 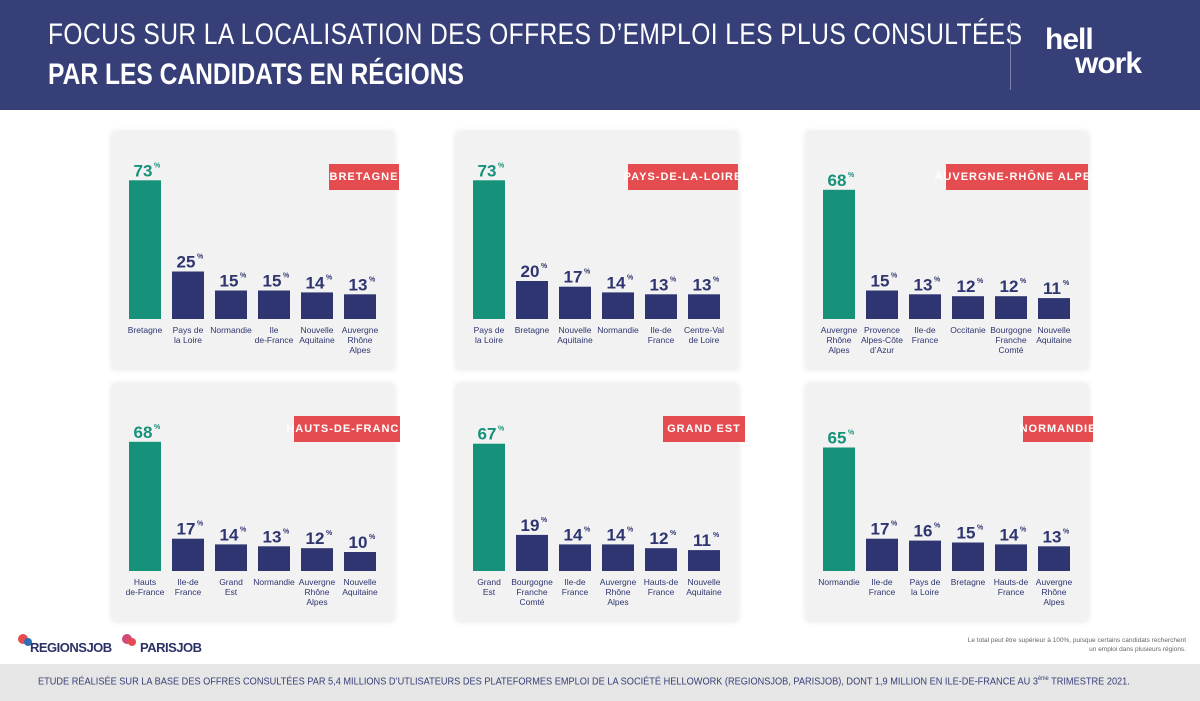 I want to click on value-label: 11, so click(x=1052, y=288).